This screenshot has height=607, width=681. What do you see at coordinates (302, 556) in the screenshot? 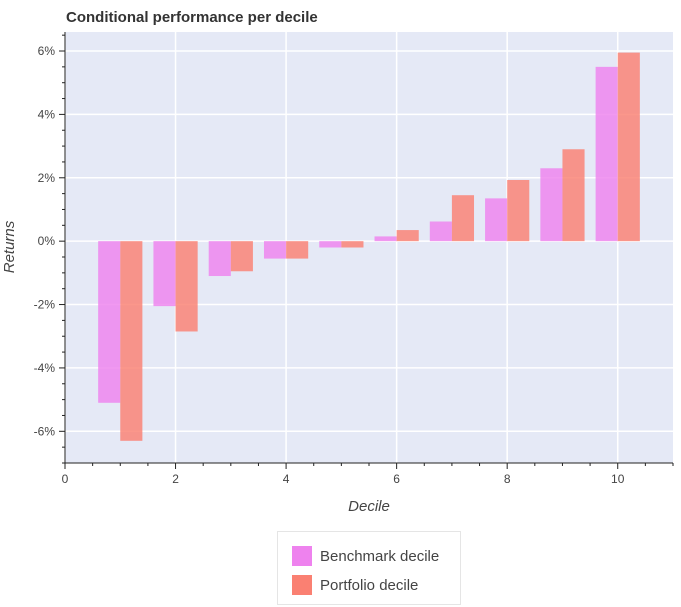
I see `legend-swatch-benchmark` at bounding box center [302, 556].